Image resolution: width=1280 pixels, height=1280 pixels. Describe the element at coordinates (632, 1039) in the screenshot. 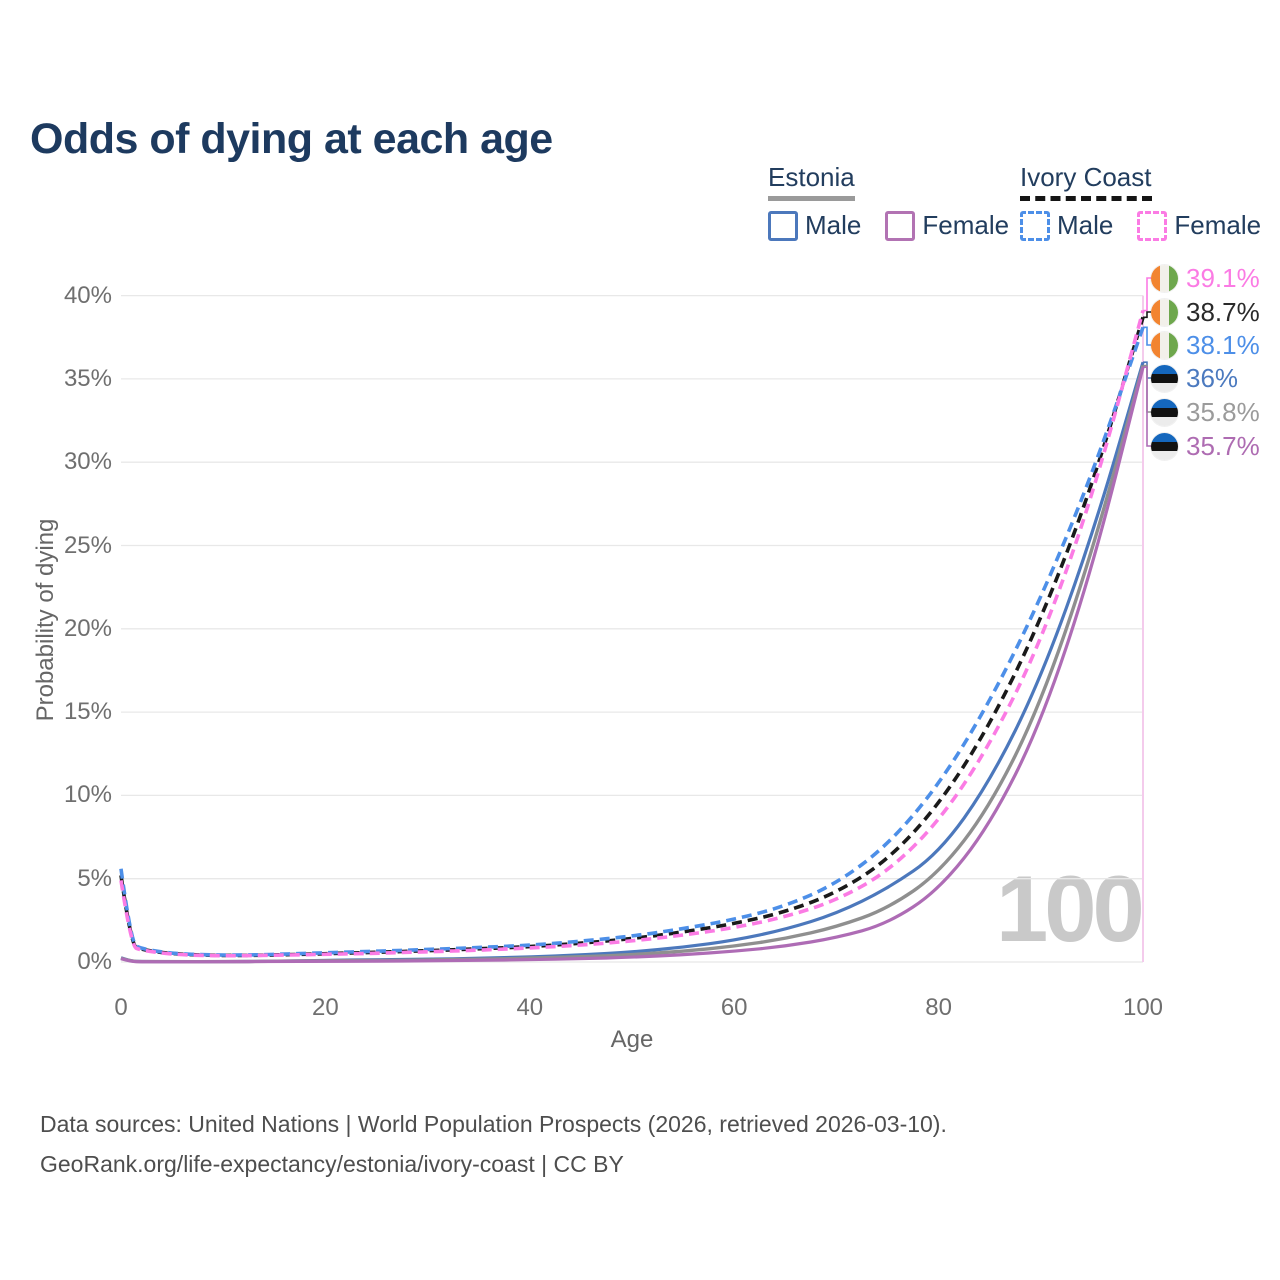

I see `x-axis-title: Age` at that location.